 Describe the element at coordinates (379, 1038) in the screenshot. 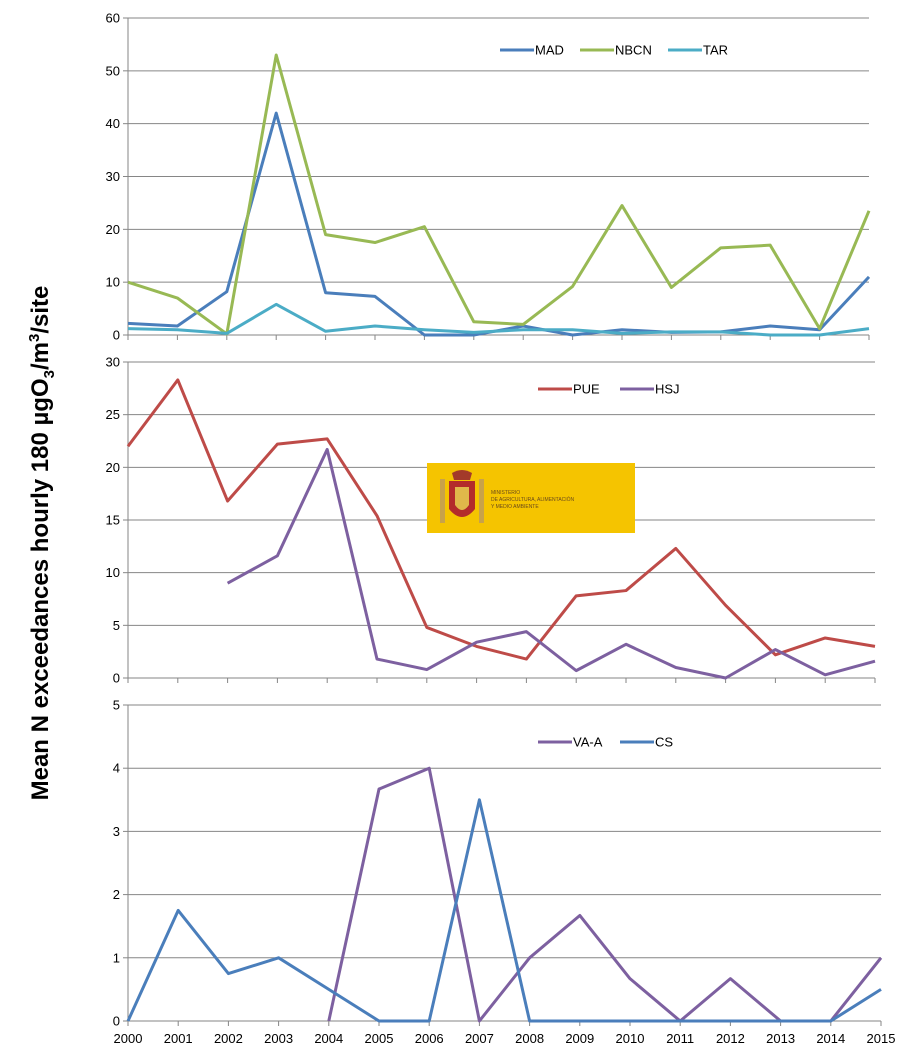

I see `x-tick-label-2005: 2005` at that location.